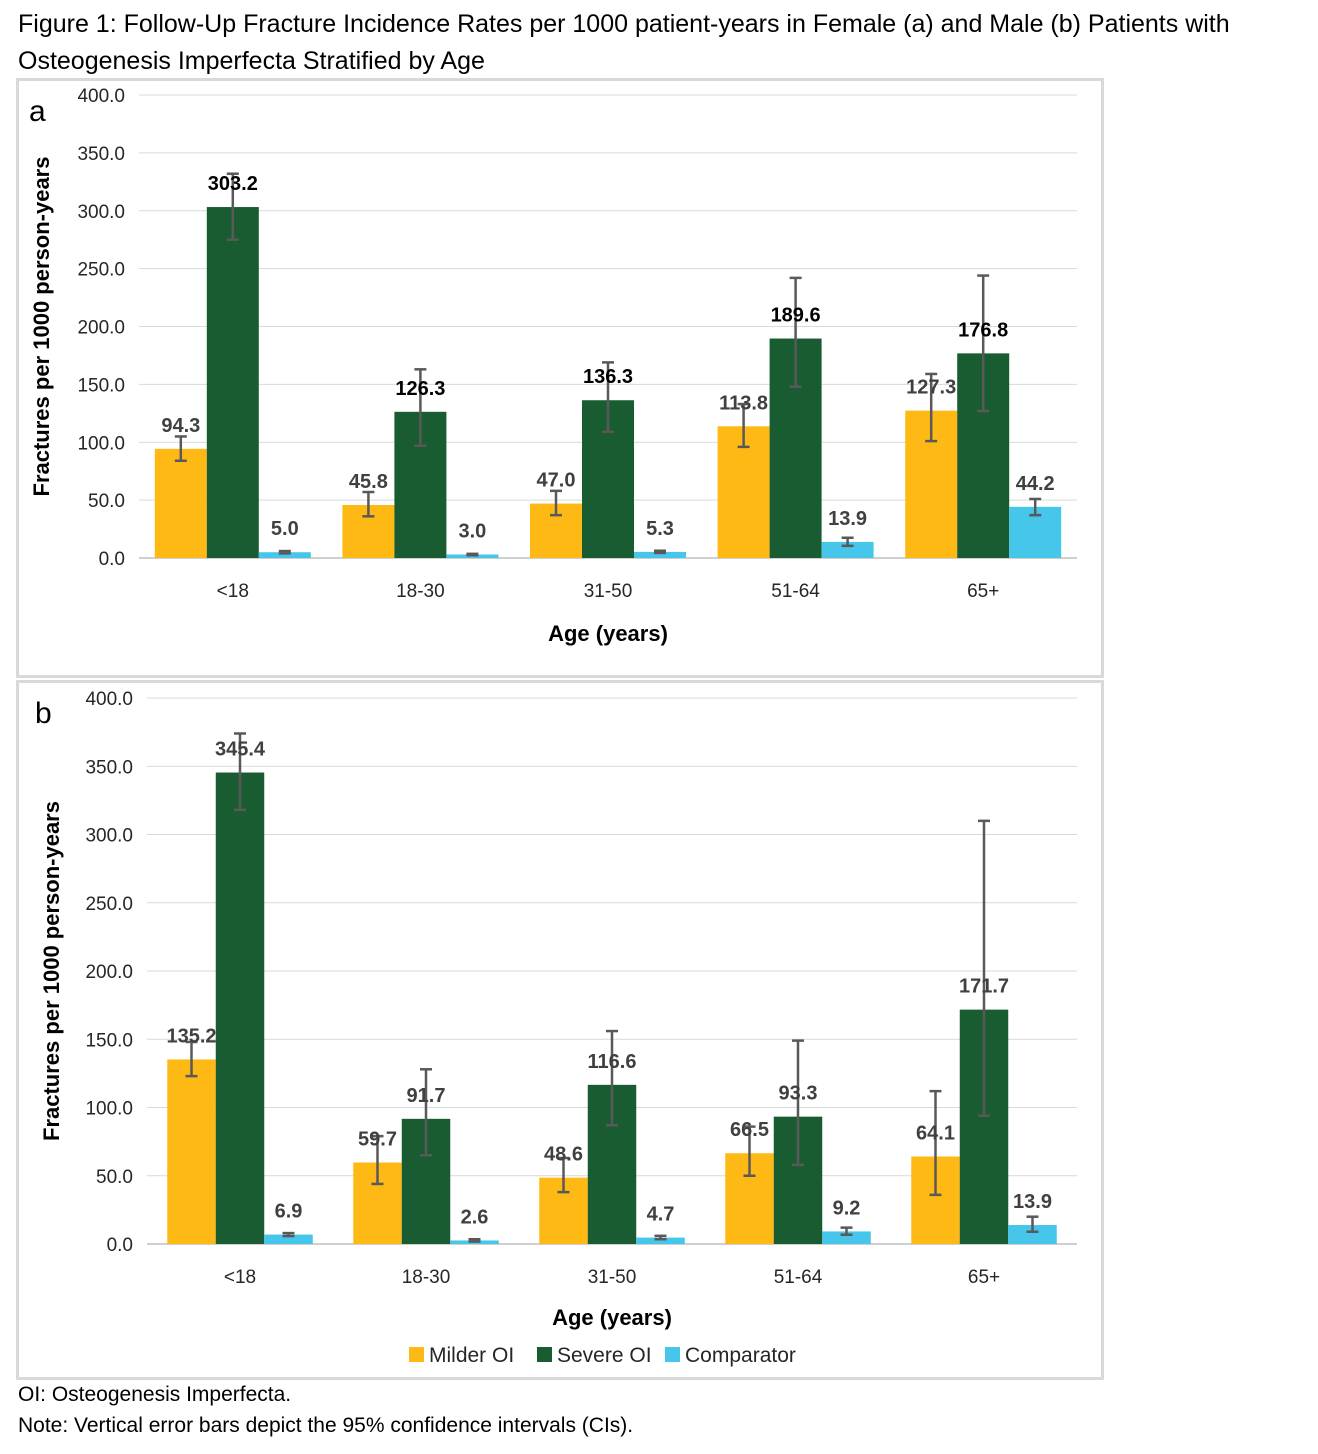 The width and height of the screenshot is (1318, 1454). Describe the element at coordinates (563, 1155) in the screenshot. I see `data-label: 48.6` at that location.